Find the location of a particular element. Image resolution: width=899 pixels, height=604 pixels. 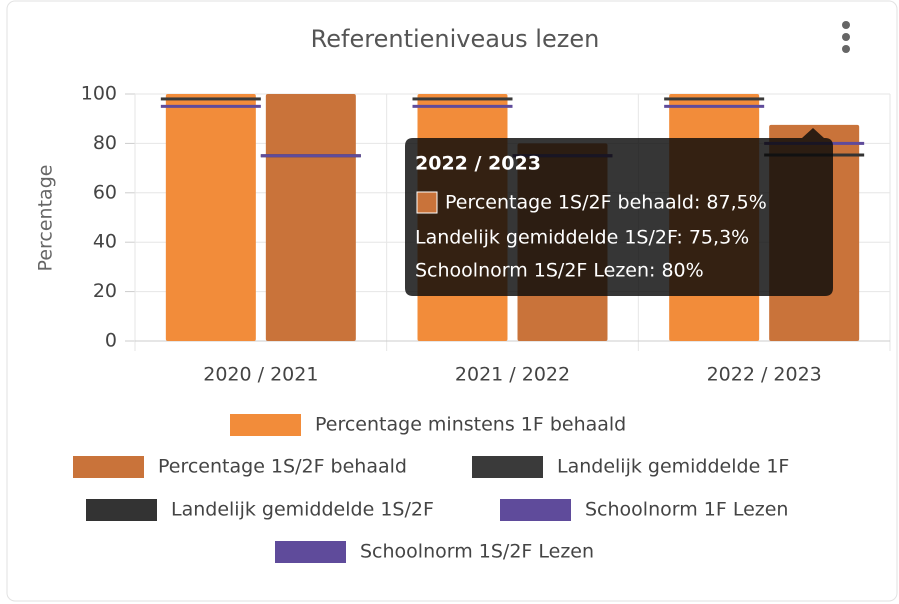

tooltip-line: Percentage 1S/2F behaald: 87,5% is located at coordinates (606, 203).